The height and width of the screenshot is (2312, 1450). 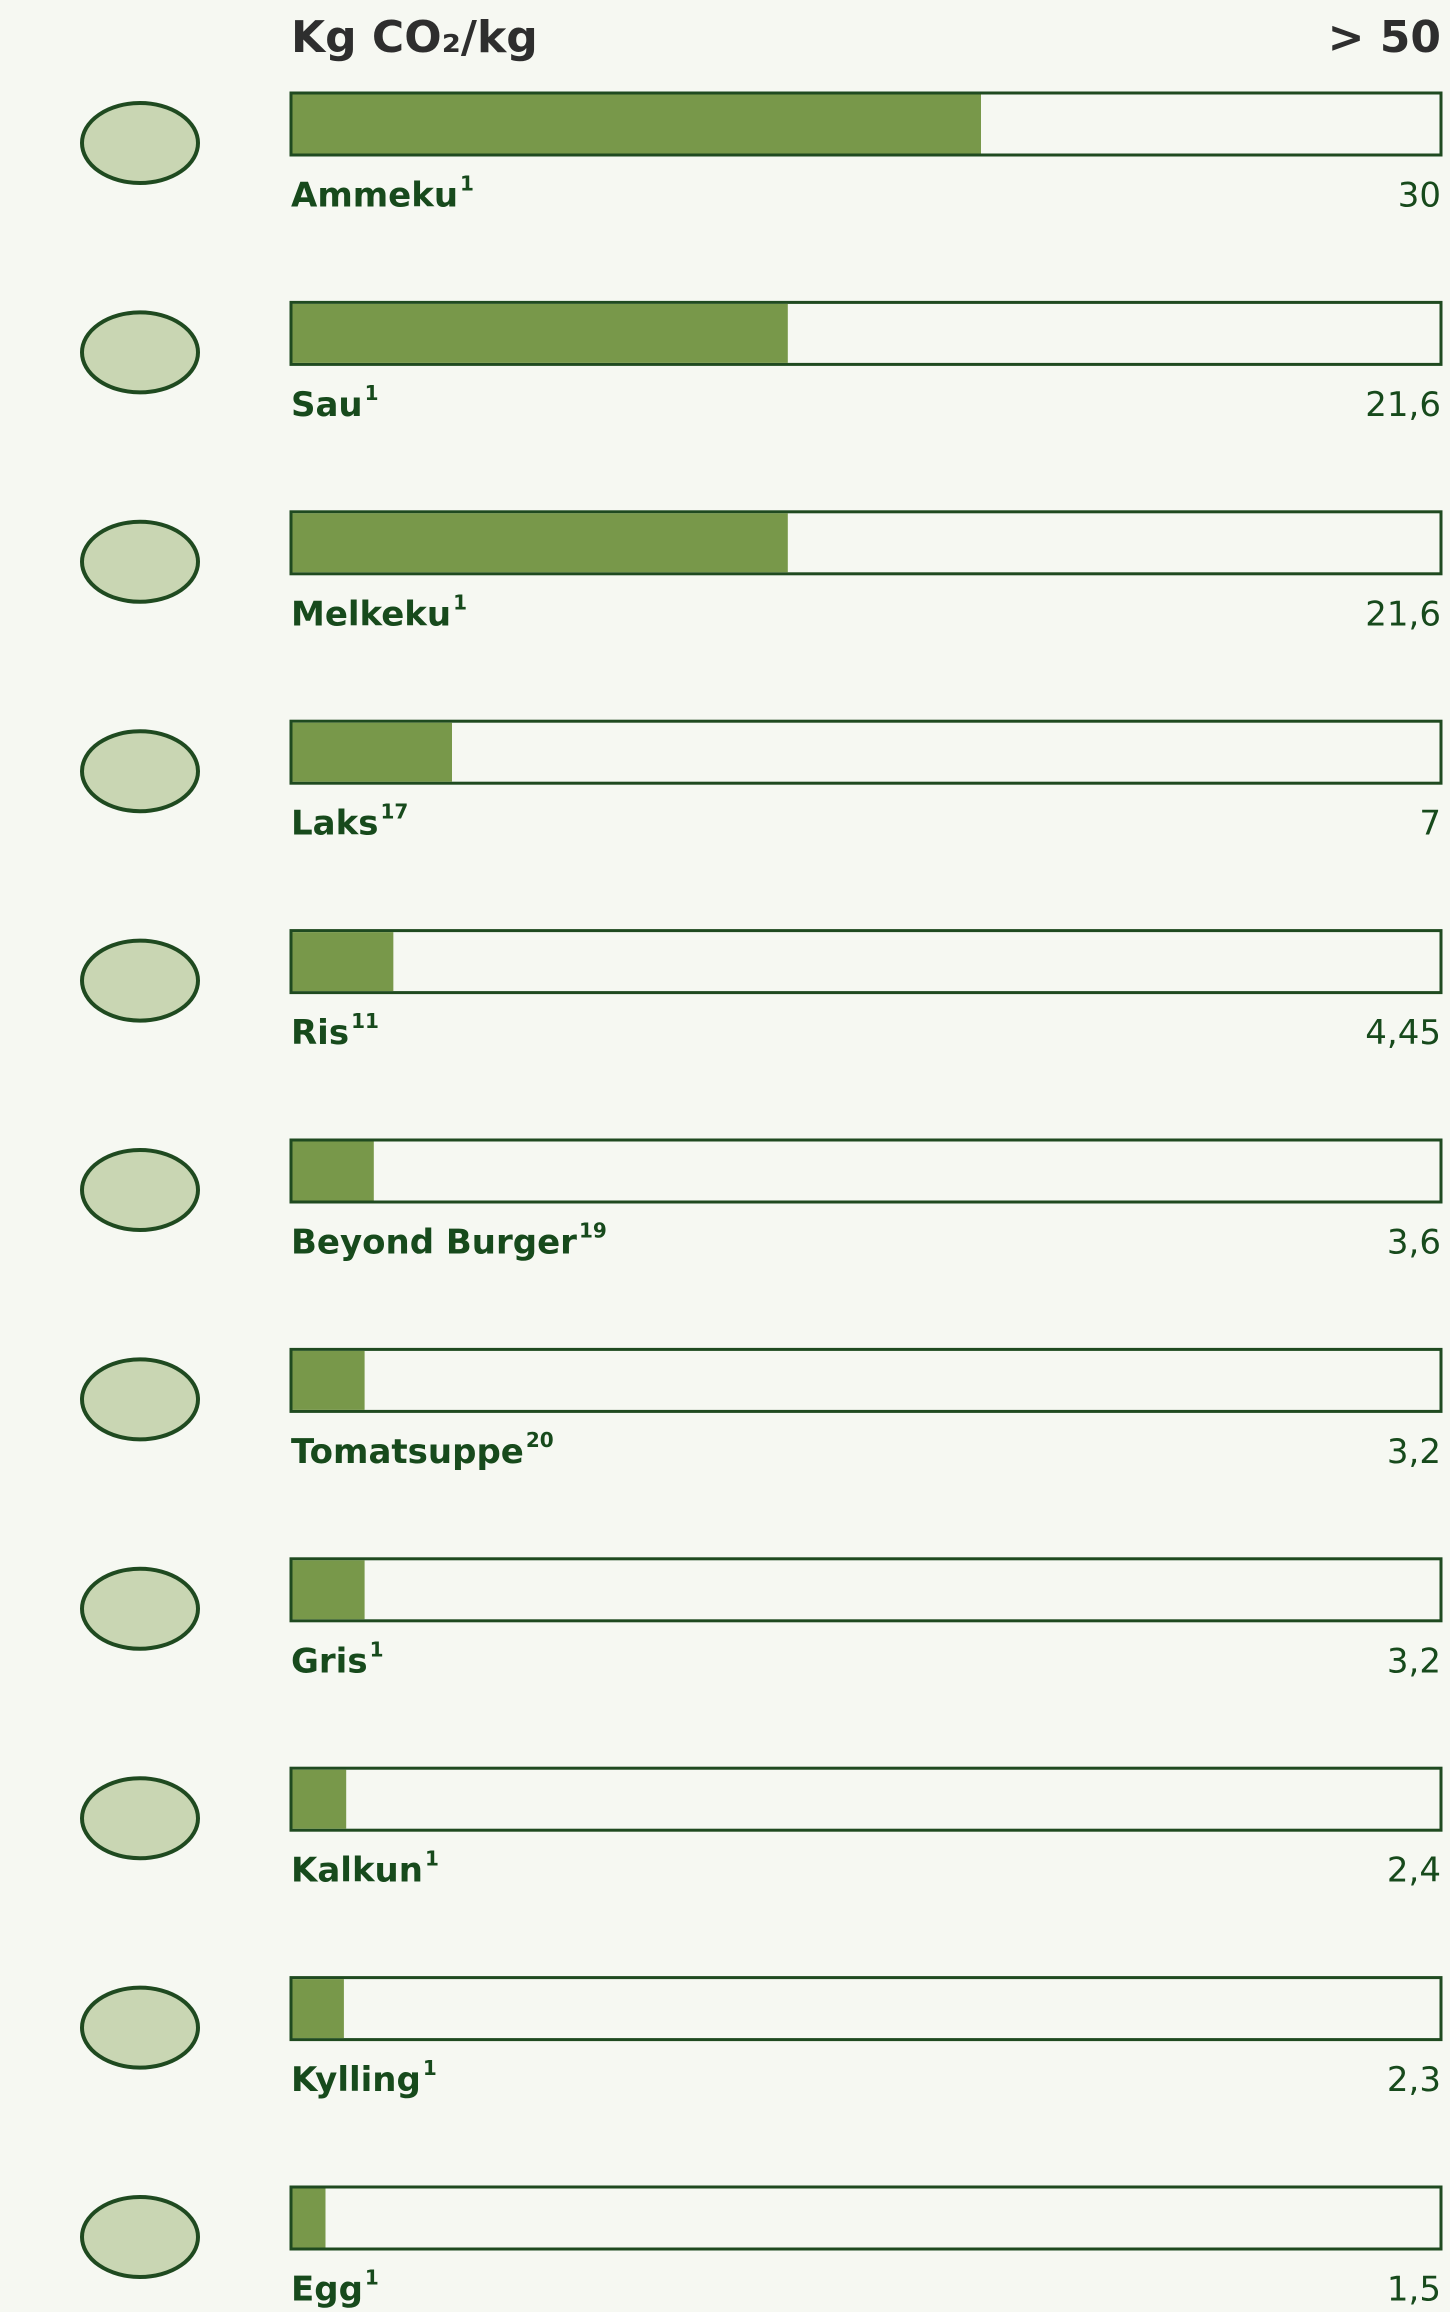 What do you see at coordinates (1414, 2080) in the screenshot?
I see `value-label: 2,3` at bounding box center [1414, 2080].